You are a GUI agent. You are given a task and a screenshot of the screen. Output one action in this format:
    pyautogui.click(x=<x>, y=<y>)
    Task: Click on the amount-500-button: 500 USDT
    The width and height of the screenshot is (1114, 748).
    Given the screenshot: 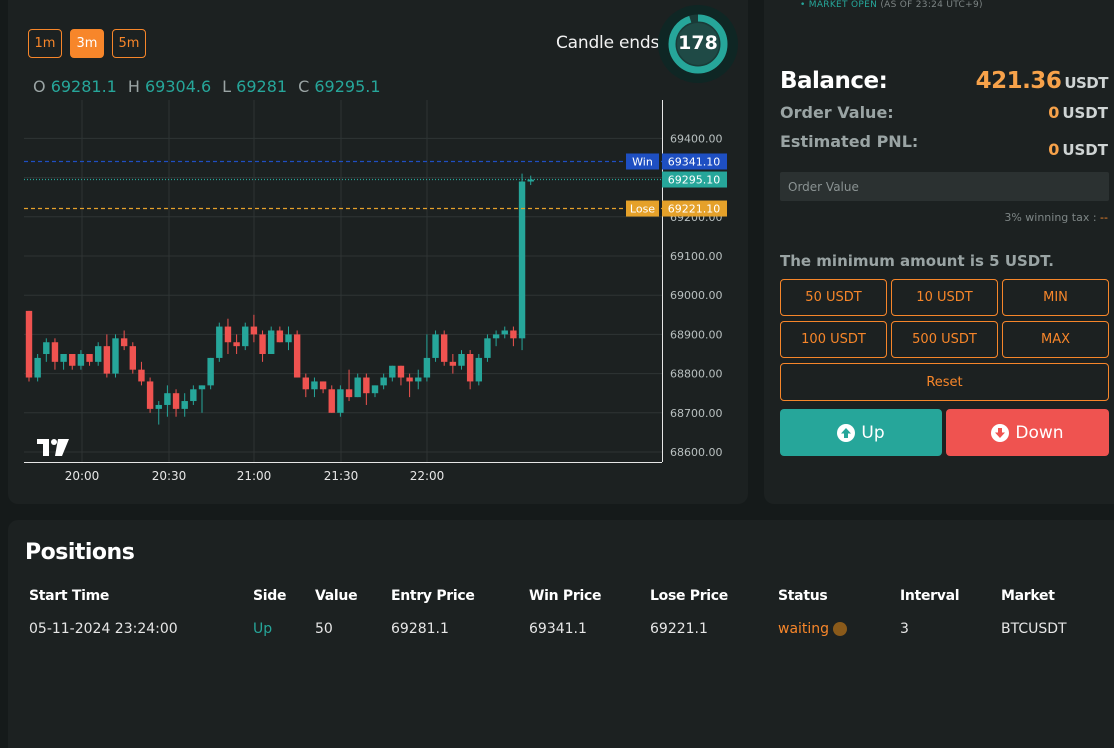 What is the action you would take?
    pyautogui.click(x=944, y=339)
    